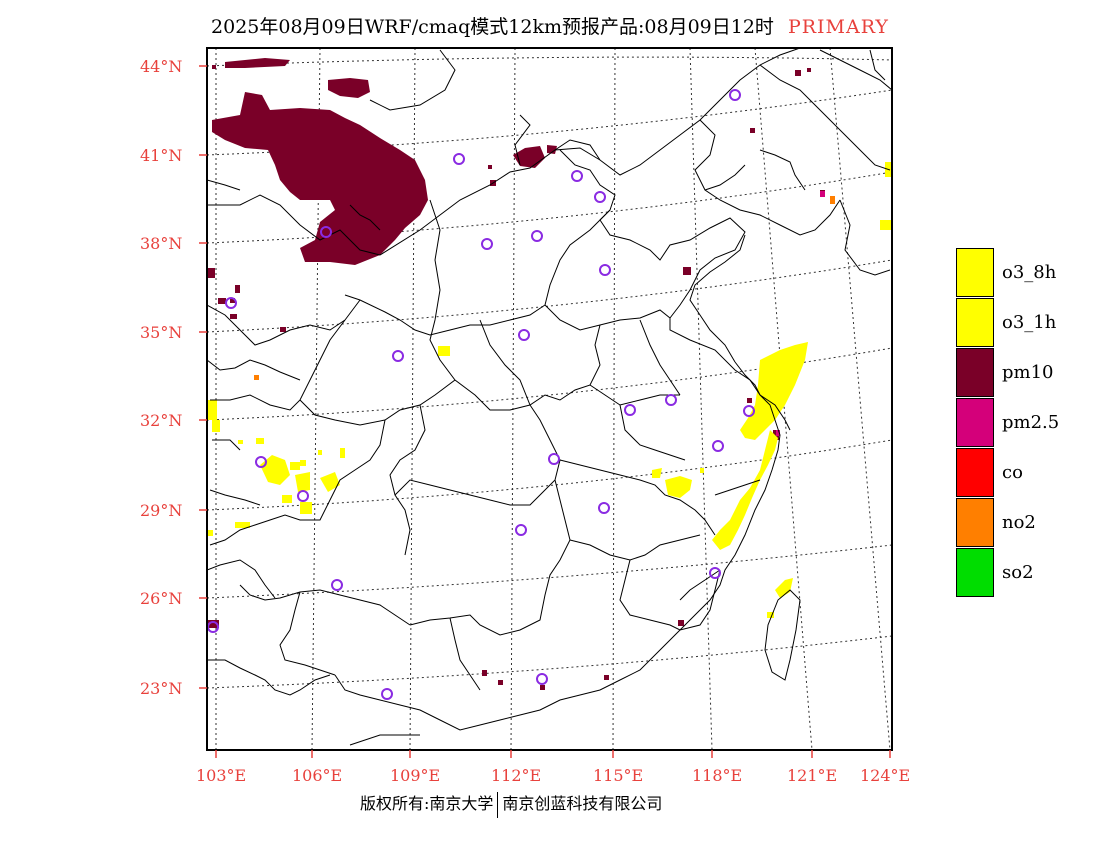 This screenshot has width=1100, height=850. I want to click on legend-item: pm2.5, so click(1021, 423).